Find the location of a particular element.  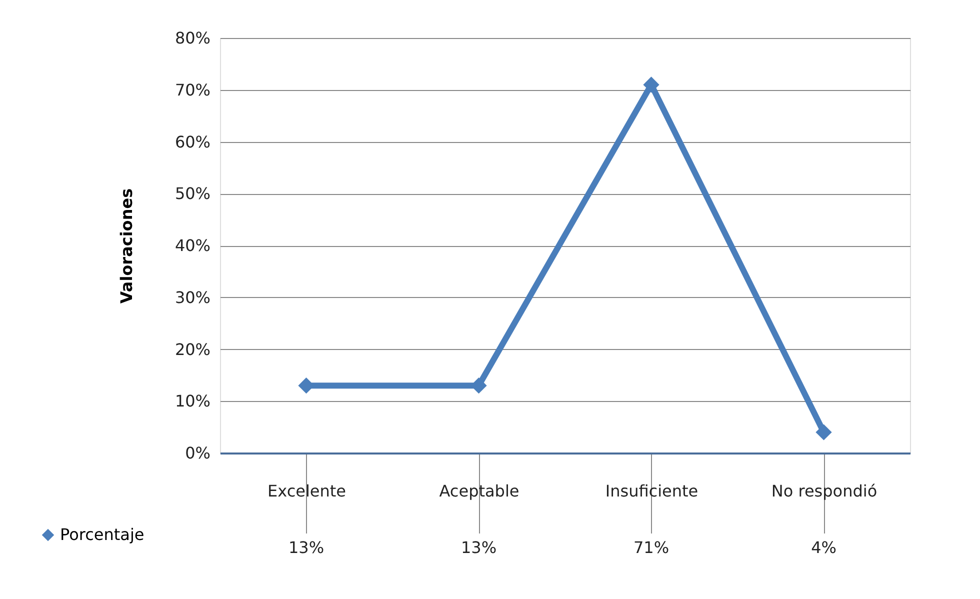

y-tick-label: 20% is located at coordinates (192, 349).